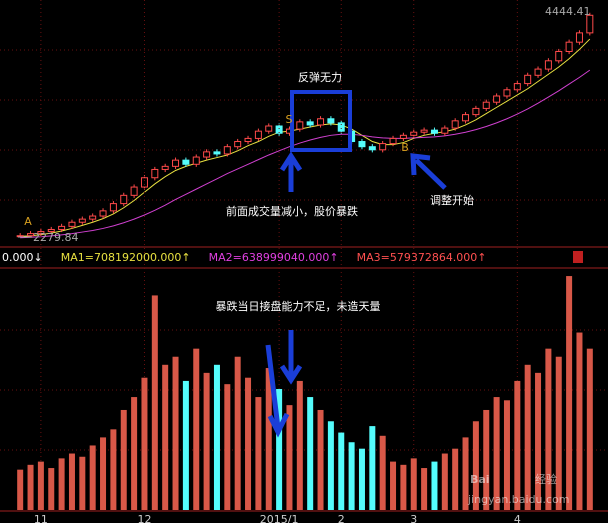 Image resolution: width=608 pixels, height=523 pixels. What do you see at coordinates (292, 211) in the screenshot?
I see `annotation: 前面成交量减小，股价暴跌` at bounding box center [292, 211].